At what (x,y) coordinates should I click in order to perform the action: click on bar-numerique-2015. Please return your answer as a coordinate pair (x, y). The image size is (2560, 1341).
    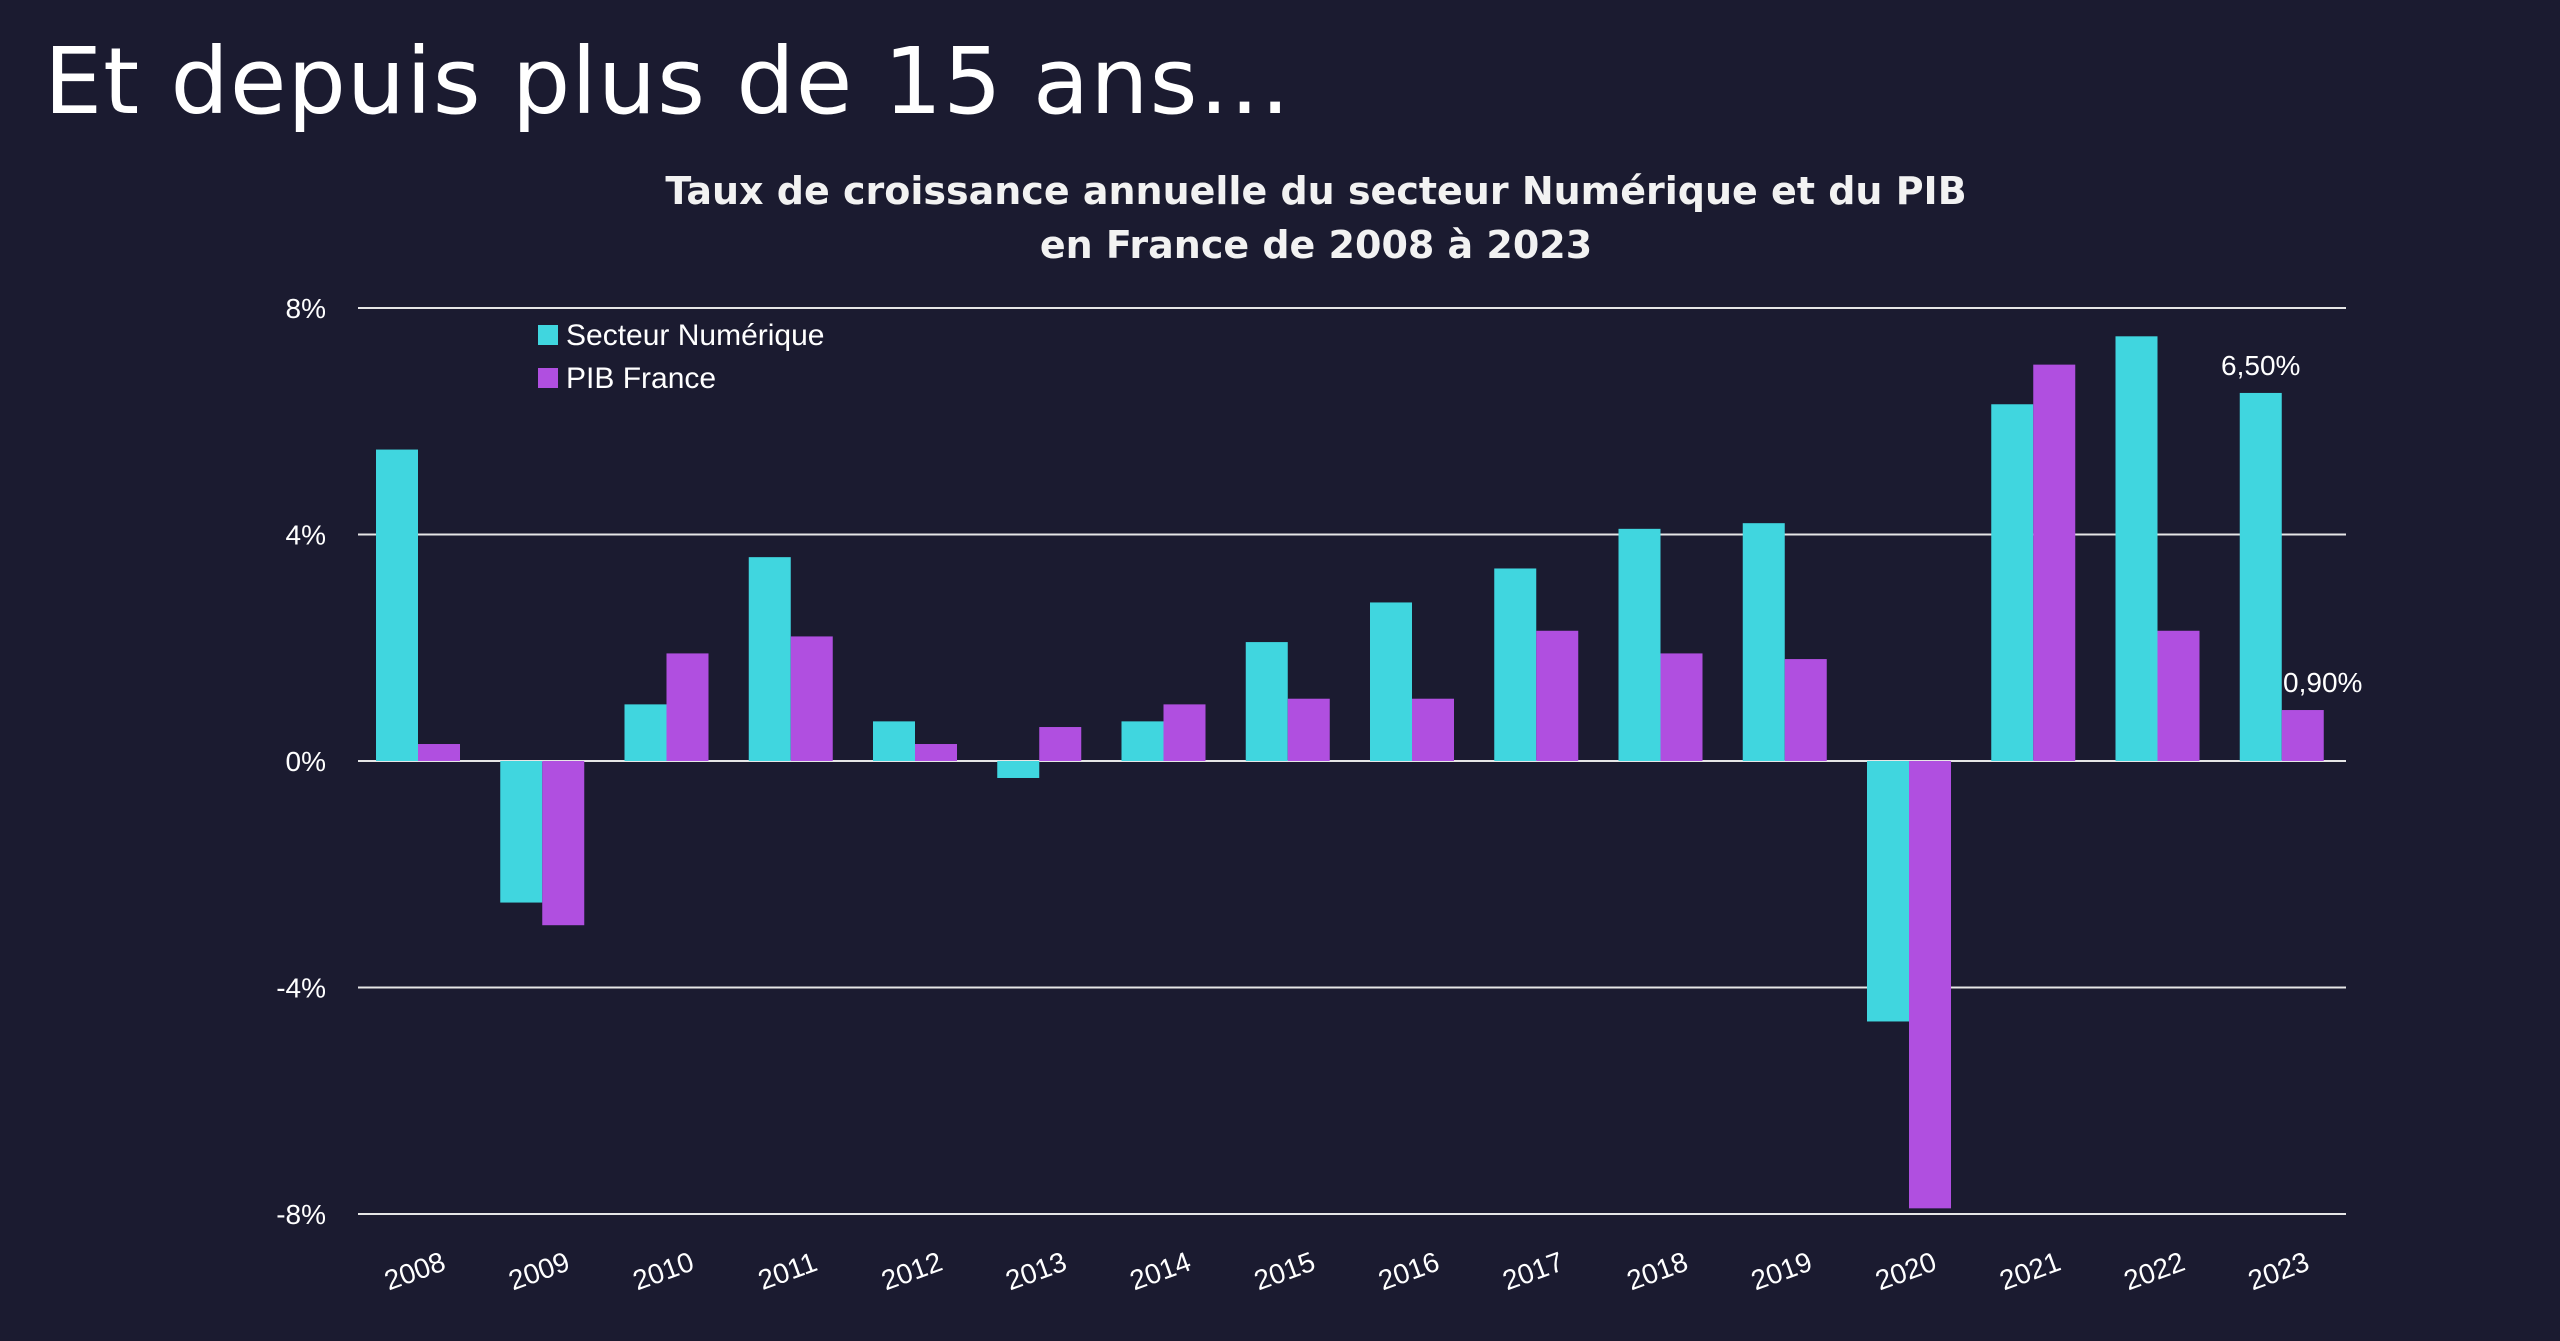
    Looking at the image, I should click on (1266, 701).